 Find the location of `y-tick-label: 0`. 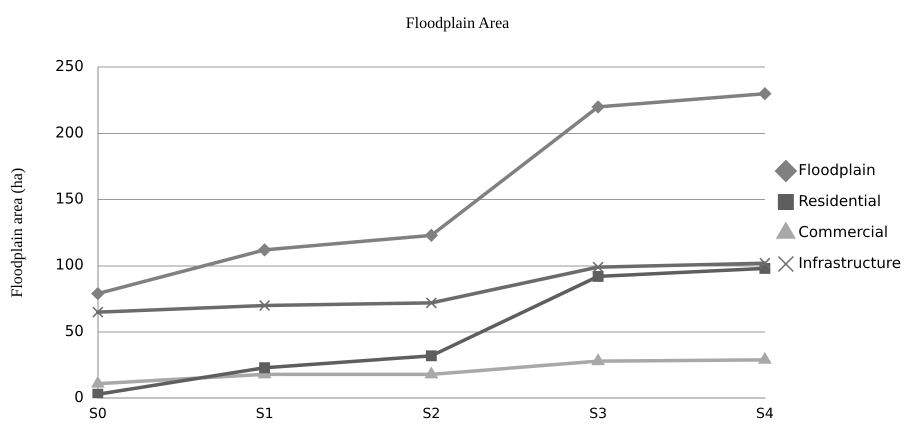

y-tick-label: 0 is located at coordinates (79, 397).